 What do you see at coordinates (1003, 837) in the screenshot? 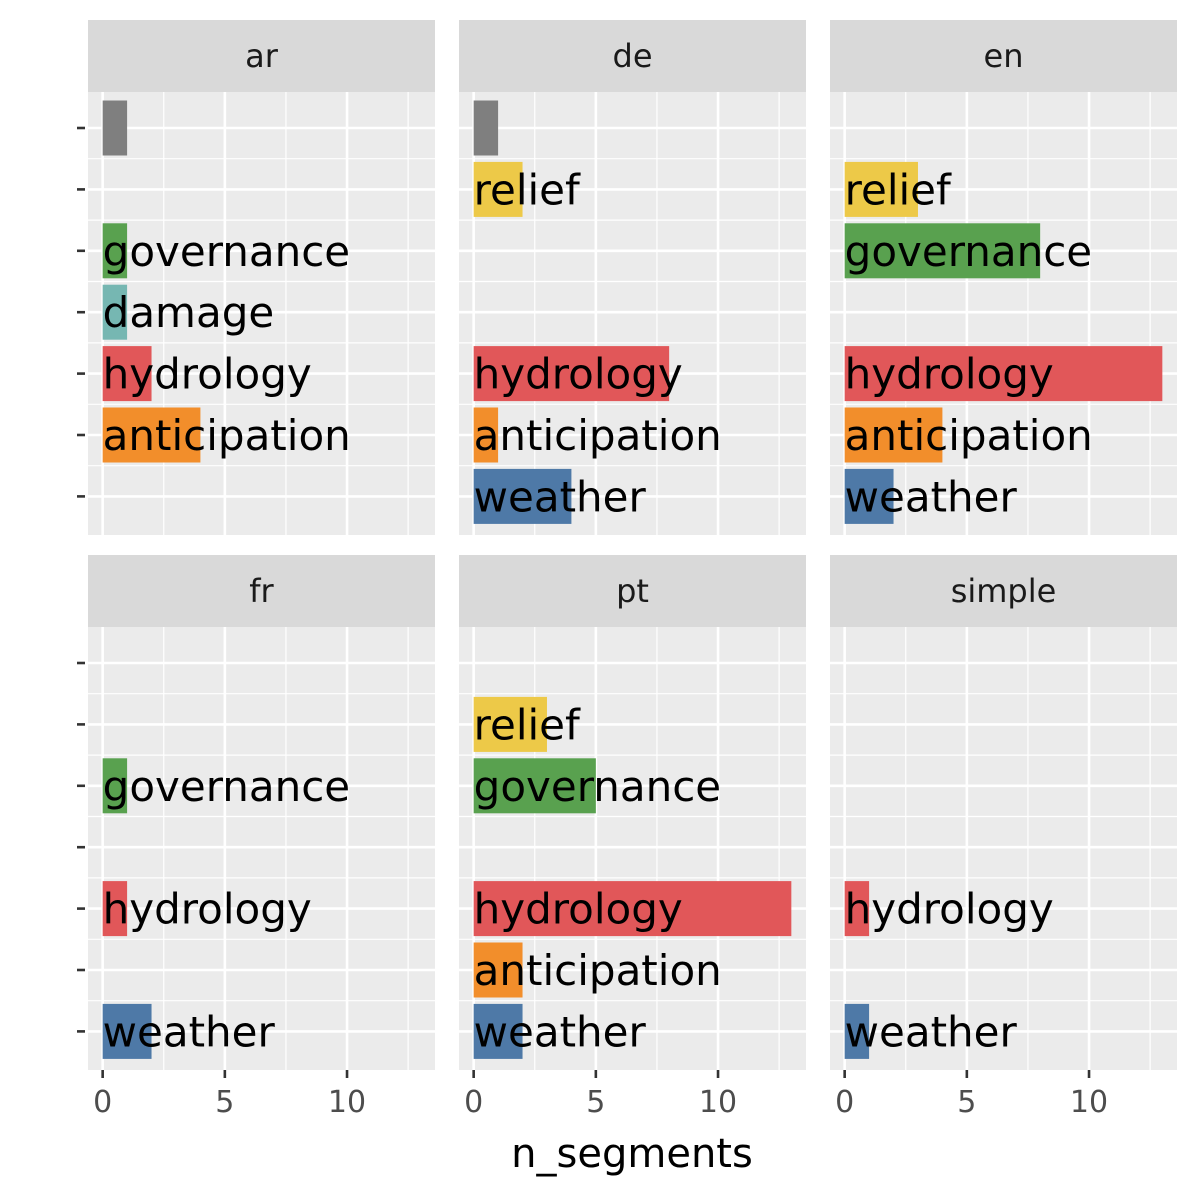
I see `panel-simple: simple hydrology weather 0 5 10` at bounding box center [1003, 837].